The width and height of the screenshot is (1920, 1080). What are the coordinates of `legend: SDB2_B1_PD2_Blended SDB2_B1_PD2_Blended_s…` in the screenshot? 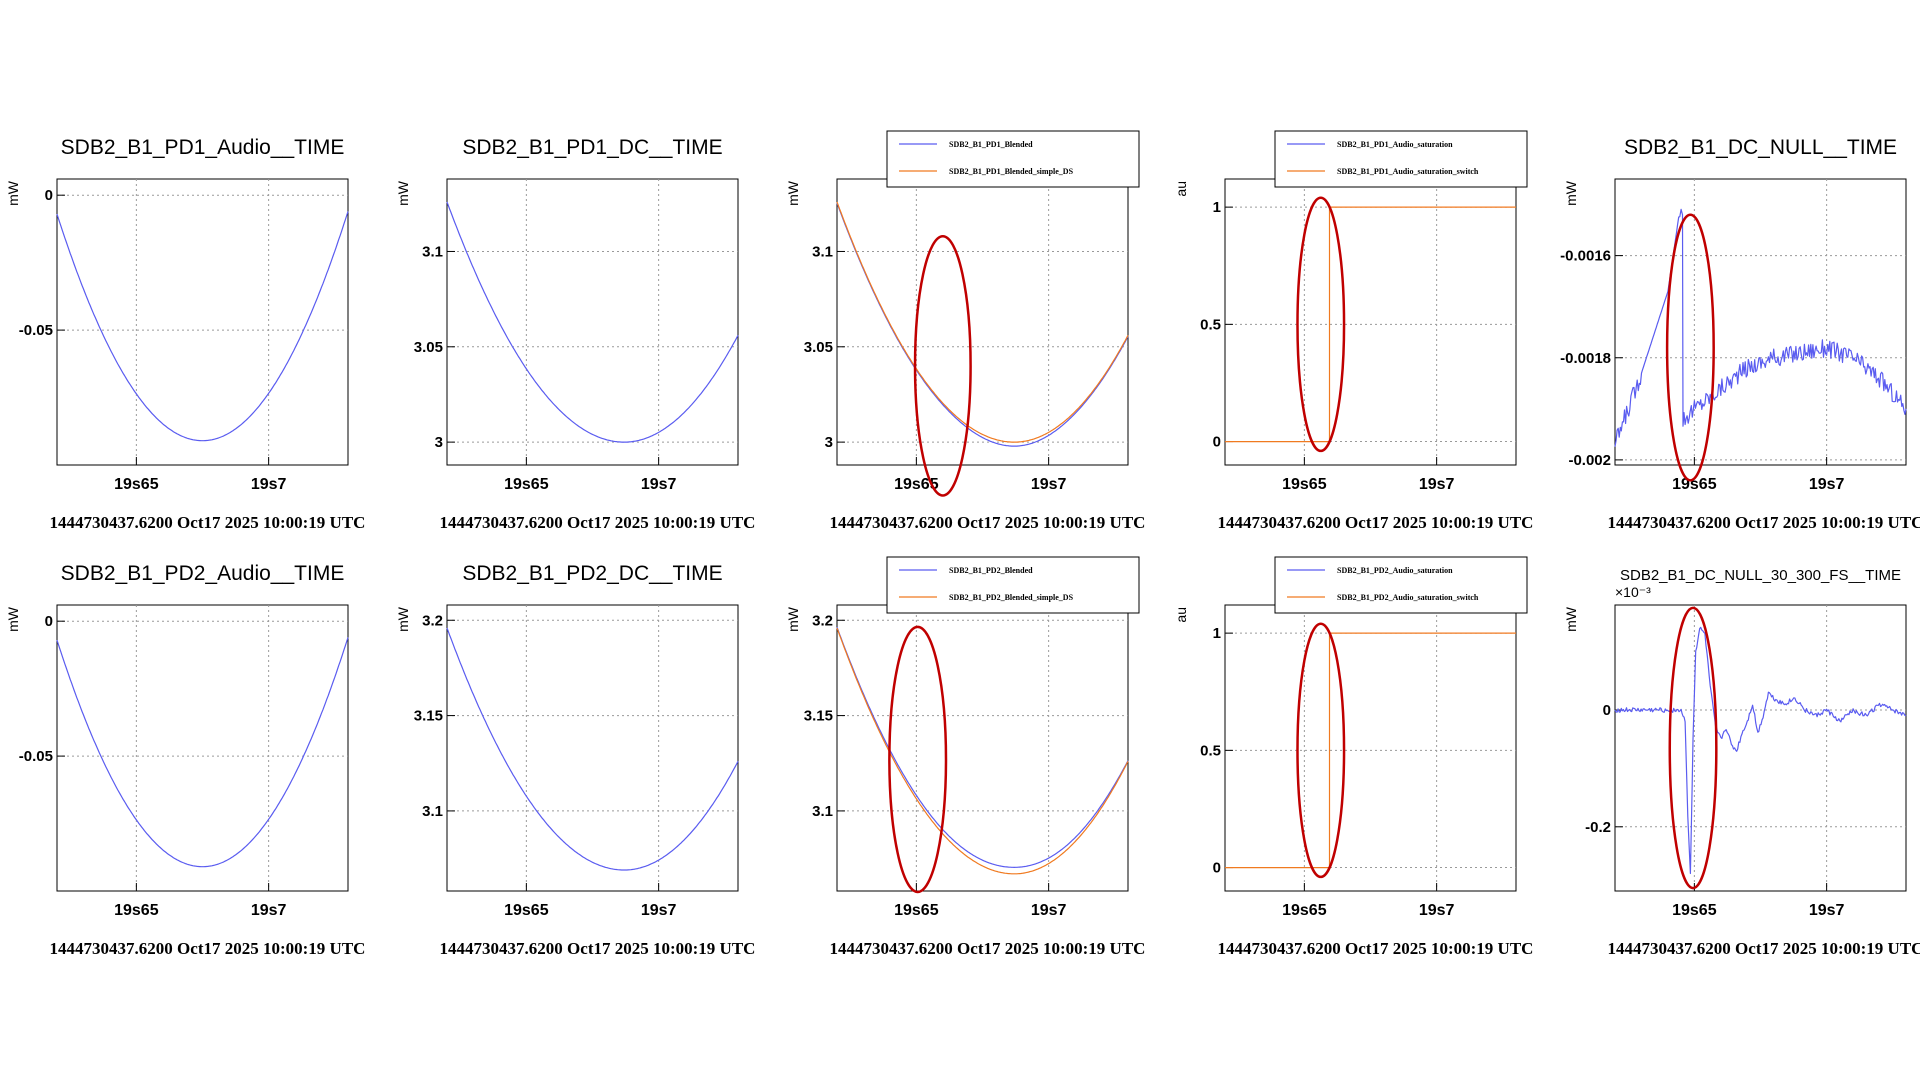 It's located at (1013, 585).